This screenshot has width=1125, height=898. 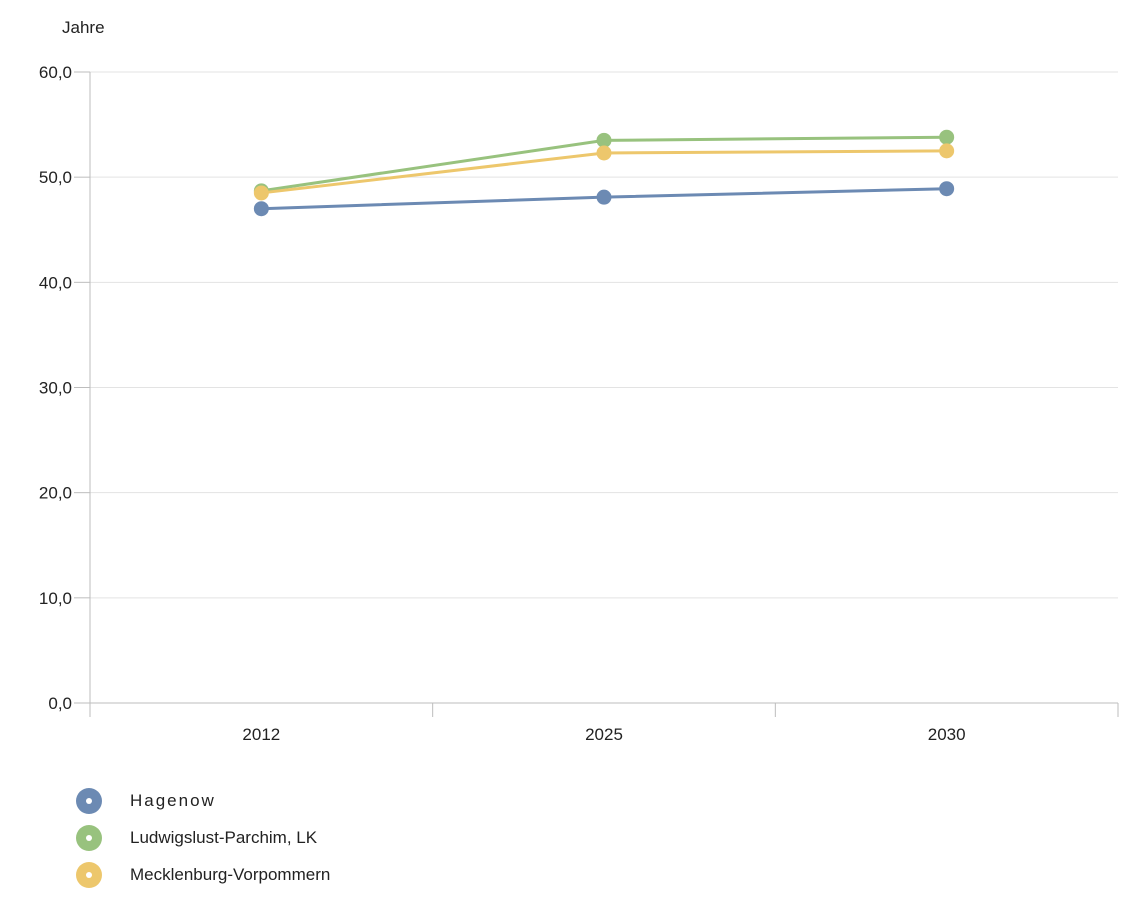 I want to click on y-tick-label: 20,0, so click(x=55, y=493).